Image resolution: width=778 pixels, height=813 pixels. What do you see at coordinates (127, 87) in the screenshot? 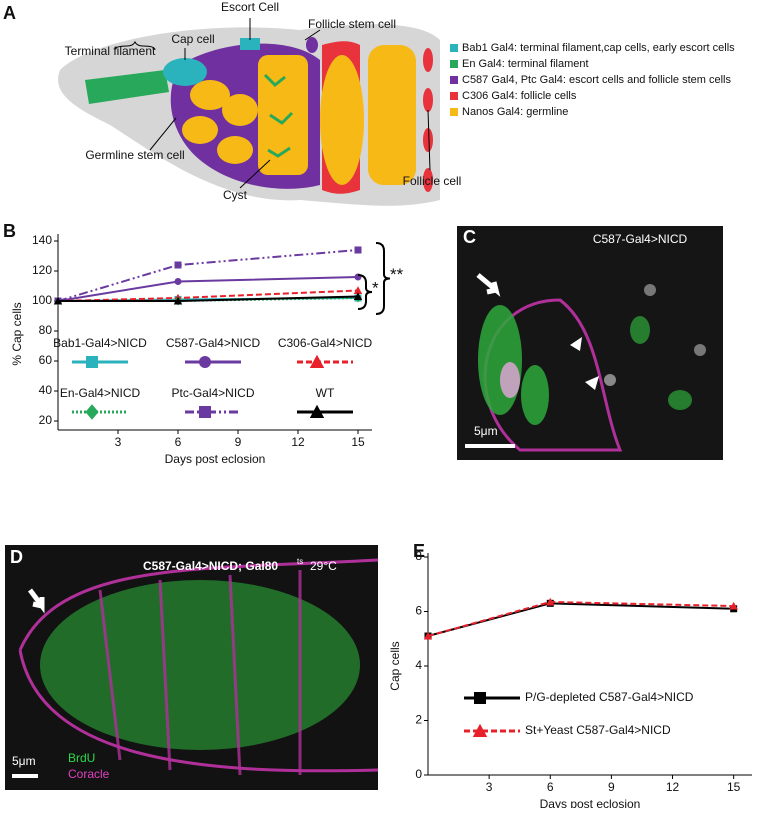
I see `terminal-filament` at bounding box center [127, 87].